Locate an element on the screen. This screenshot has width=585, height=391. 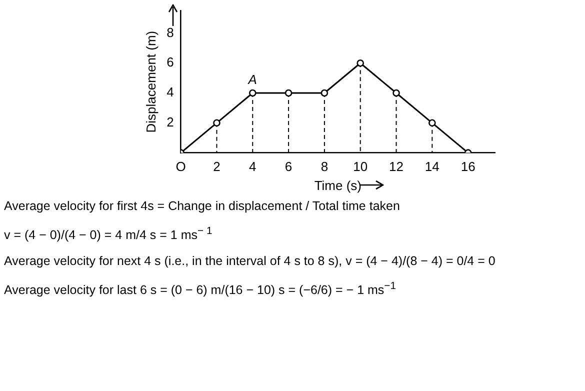
annotation: A is located at coordinates (252, 80).